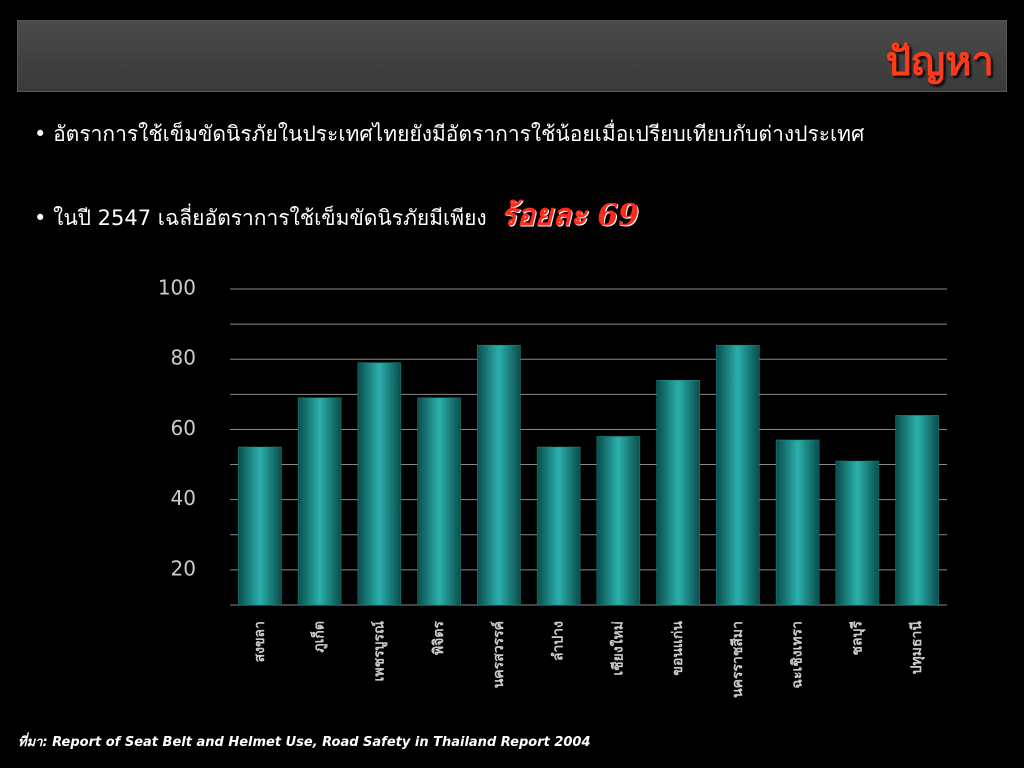 The width and height of the screenshot is (1024, 768). I want to click on highlight: ร้อยละ 69, so click(570, 215).